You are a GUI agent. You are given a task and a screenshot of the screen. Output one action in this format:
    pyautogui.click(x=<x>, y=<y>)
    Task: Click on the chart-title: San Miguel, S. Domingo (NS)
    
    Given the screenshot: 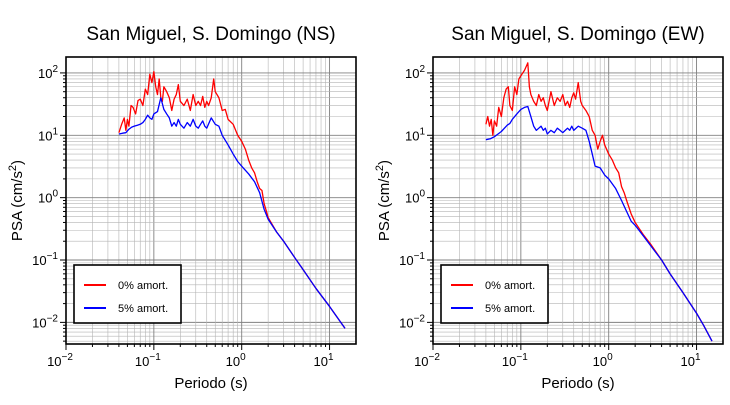 What is the action you would take?
    pyautogui.click(x=210, y=34)
    